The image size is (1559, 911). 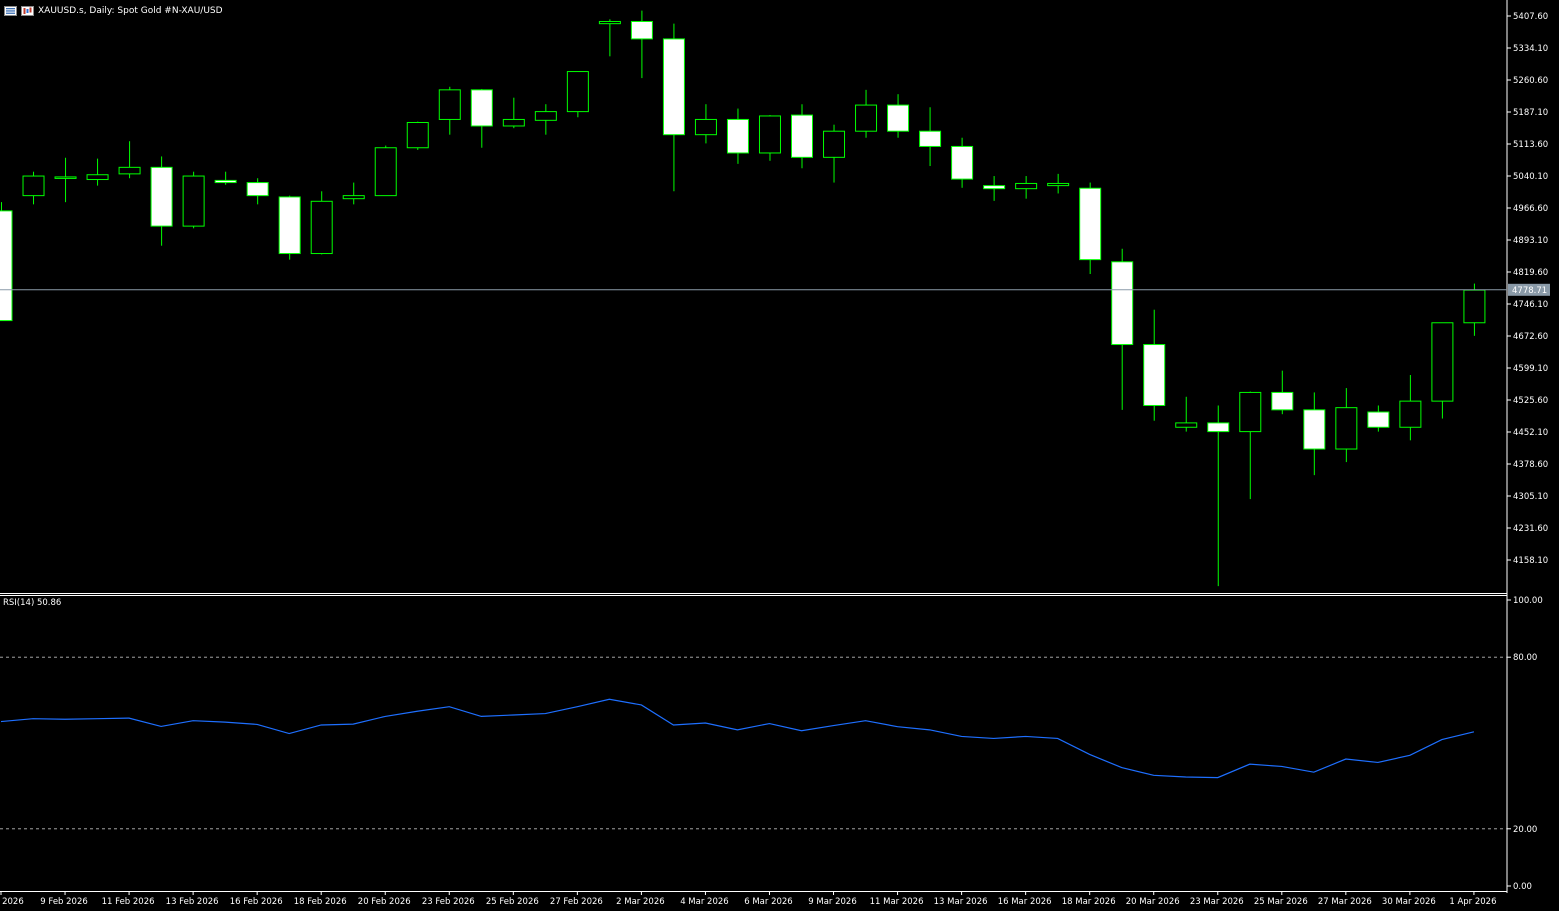 I want to click on bid-line: 4778.71, so click(x=775, y=289).